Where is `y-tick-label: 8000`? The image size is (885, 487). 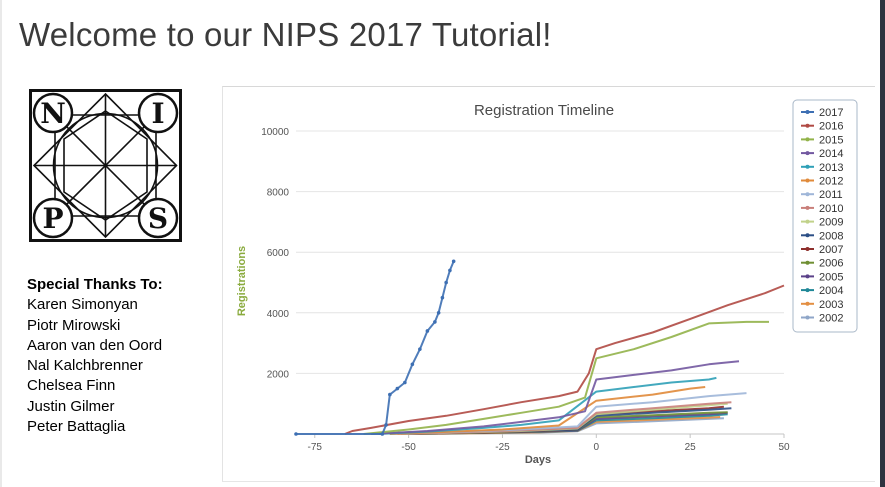
y-tick-label: 8000 is located at coordinates (278, 193).